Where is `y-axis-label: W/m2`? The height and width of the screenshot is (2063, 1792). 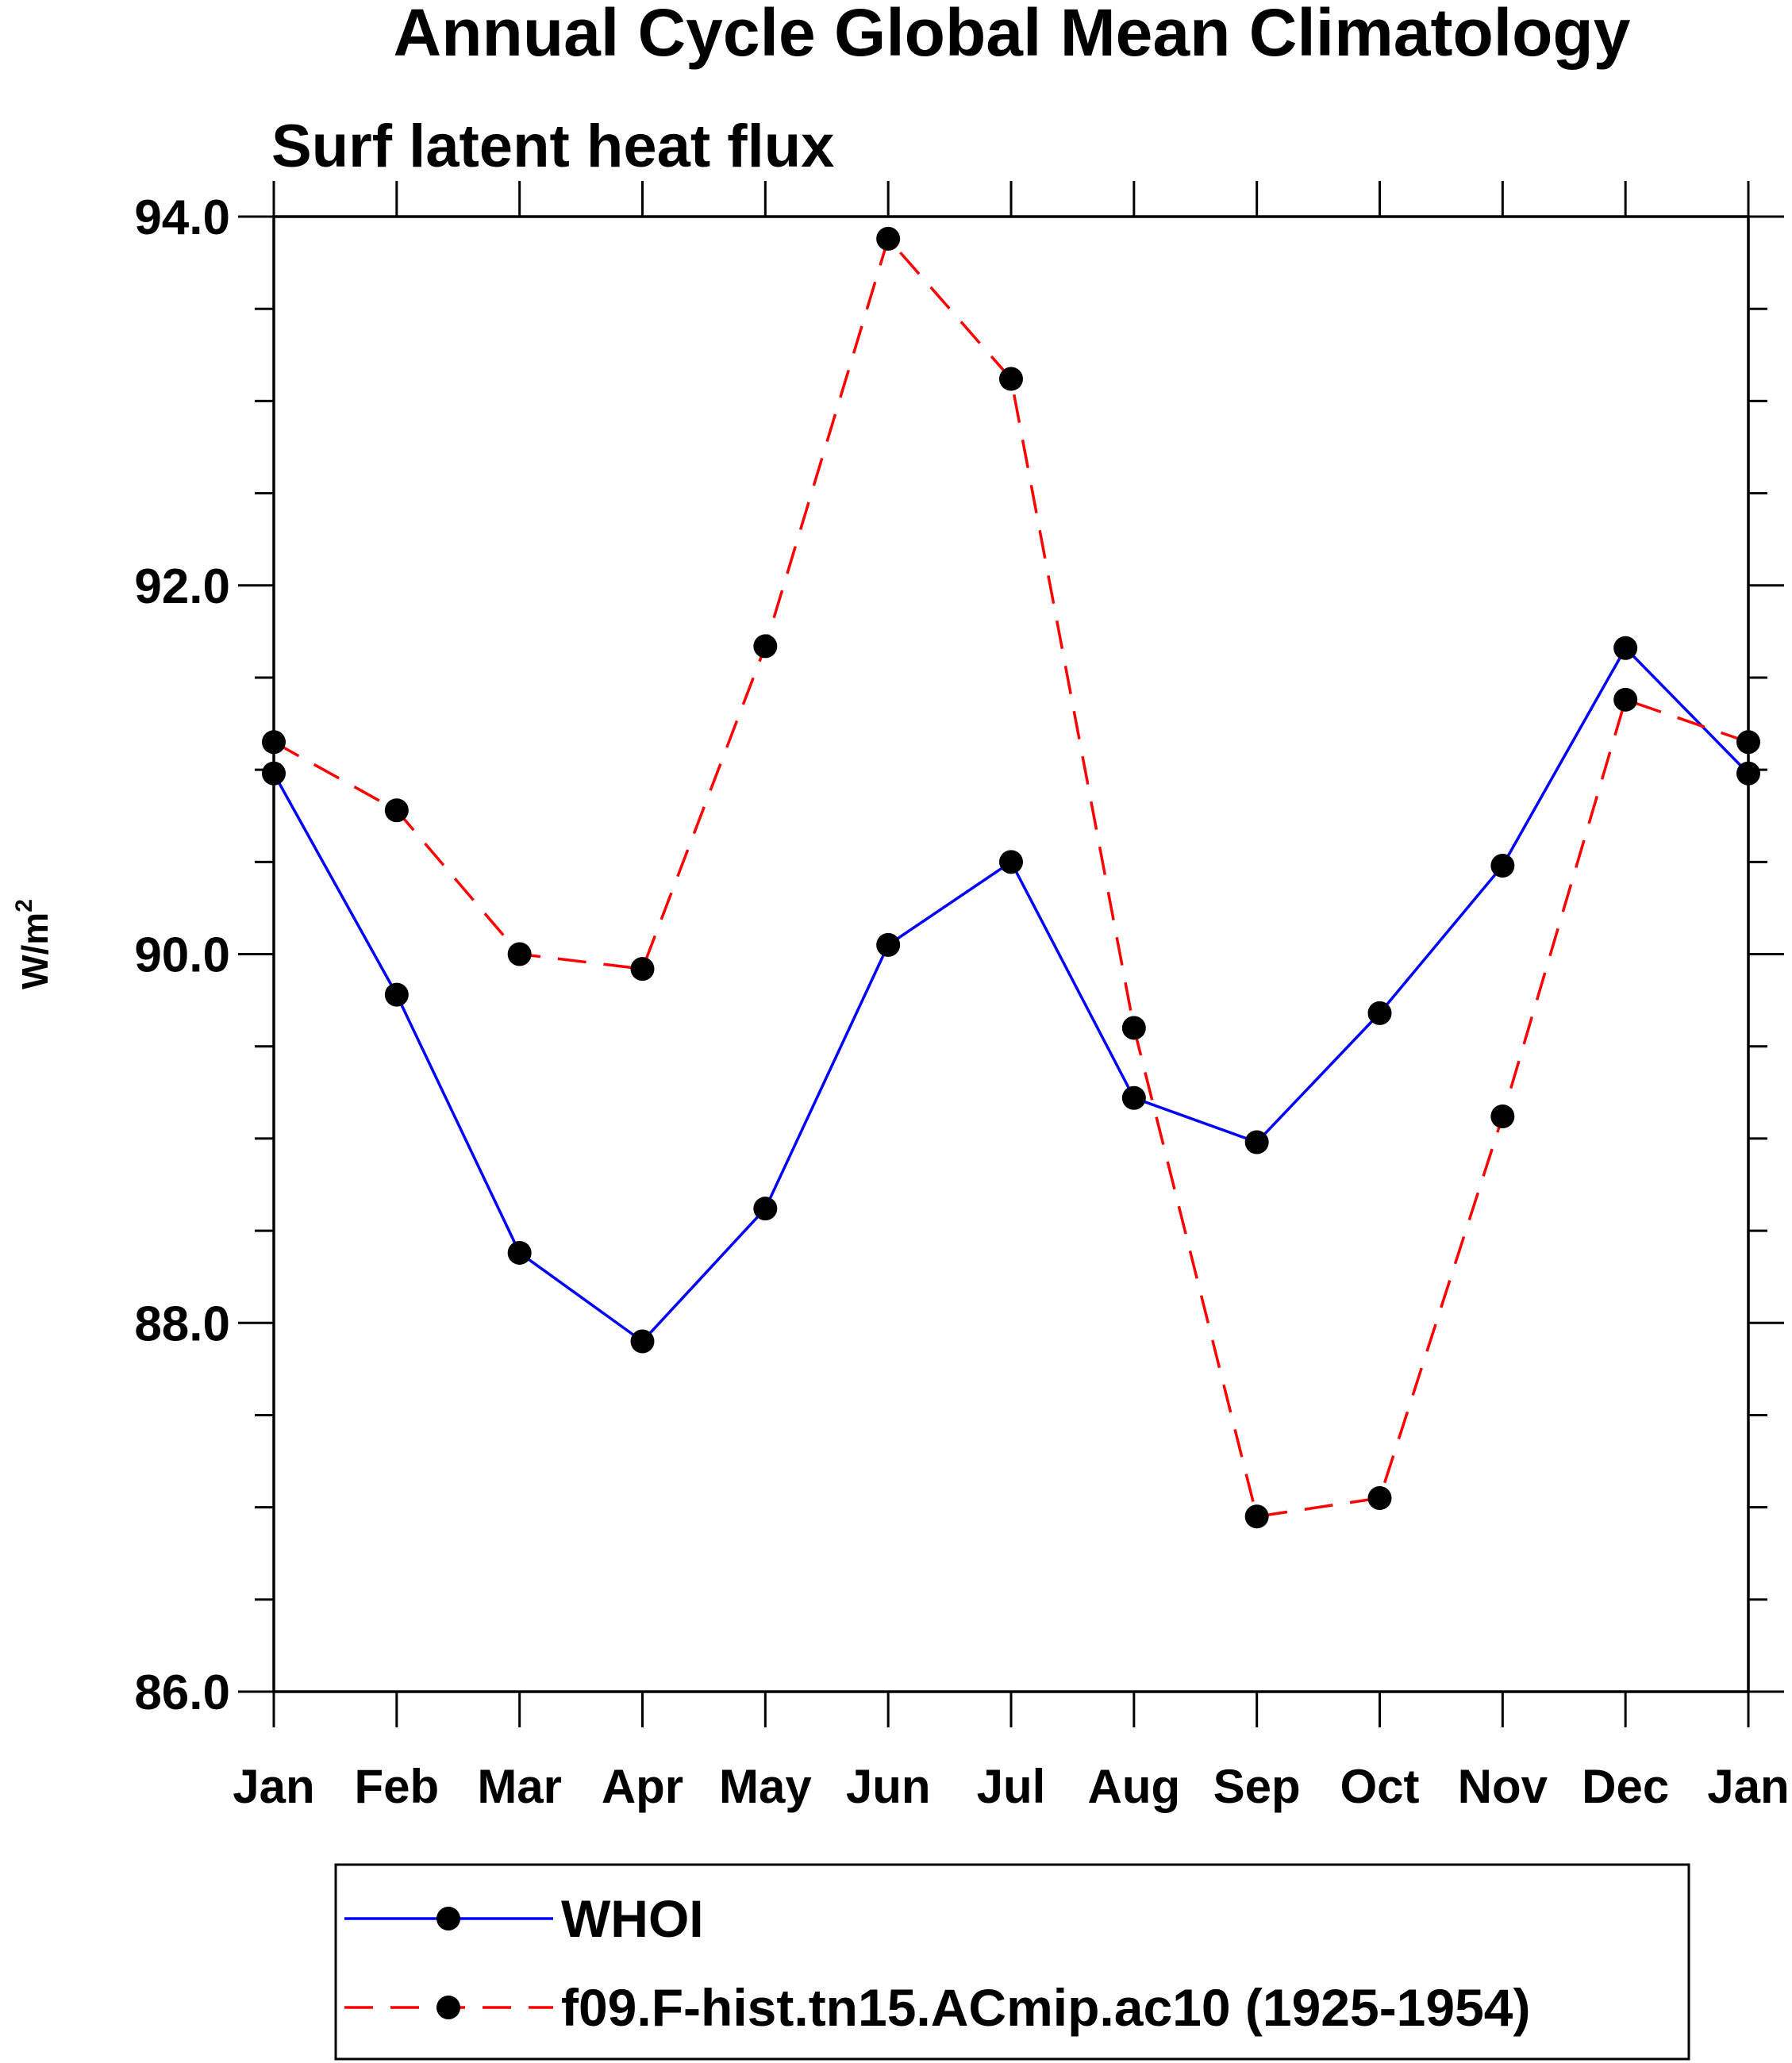 y-axis-label: W/m2 is located at coordinates (33, 944).